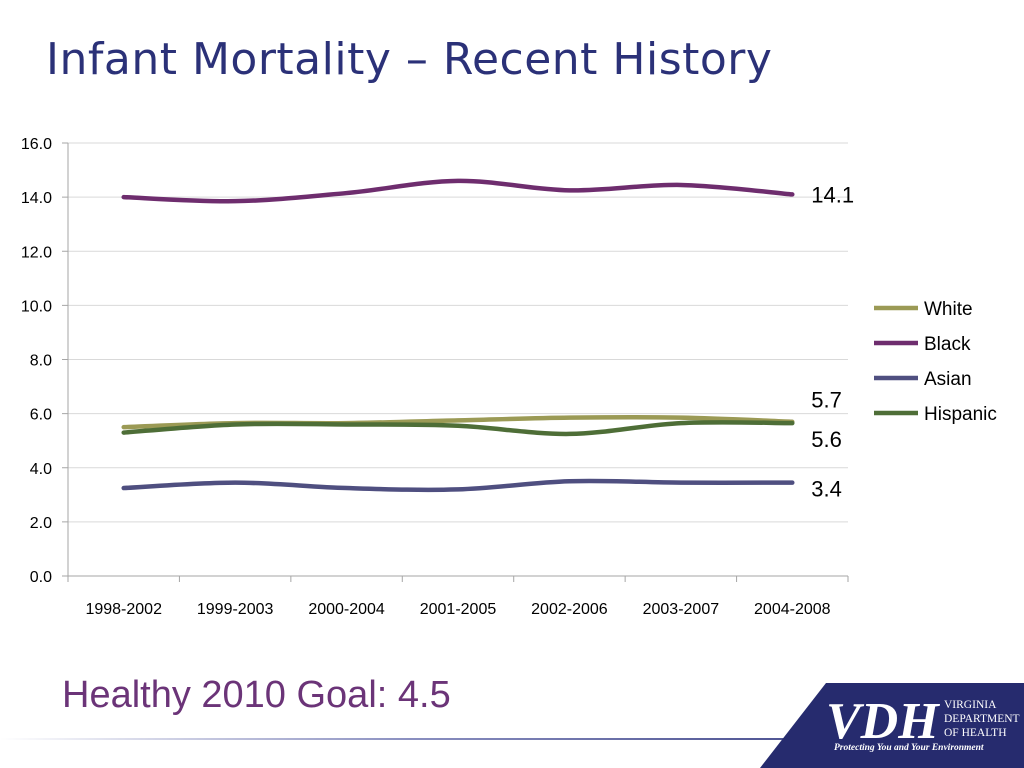  I want to click on x-tick-label: 1999-2003, so click(235, 609).